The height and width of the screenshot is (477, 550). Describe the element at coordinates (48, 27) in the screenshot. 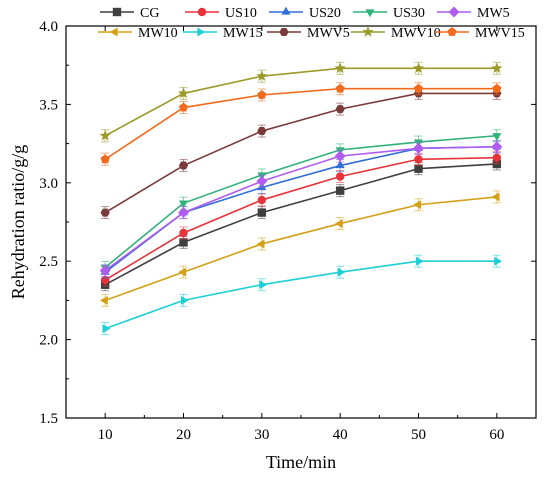

I see `y-tick-label: 4.0` at that location.